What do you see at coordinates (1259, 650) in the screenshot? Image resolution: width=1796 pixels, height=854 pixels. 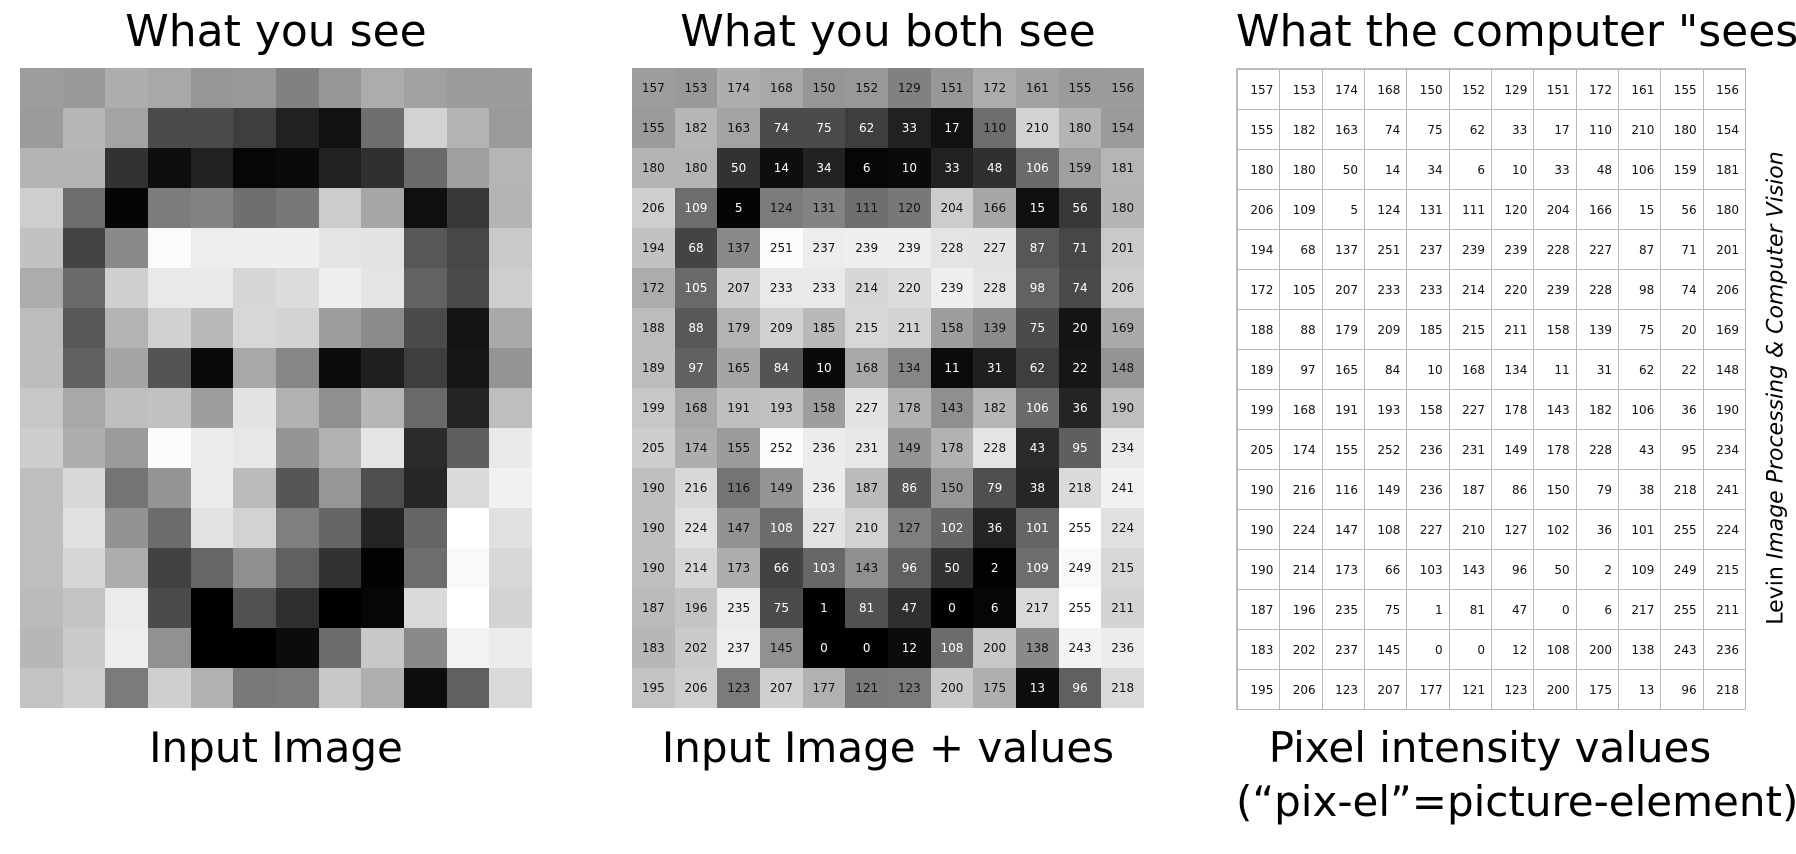 I see `intensity-value-cell: 183` at bounding box center [1259, 650].